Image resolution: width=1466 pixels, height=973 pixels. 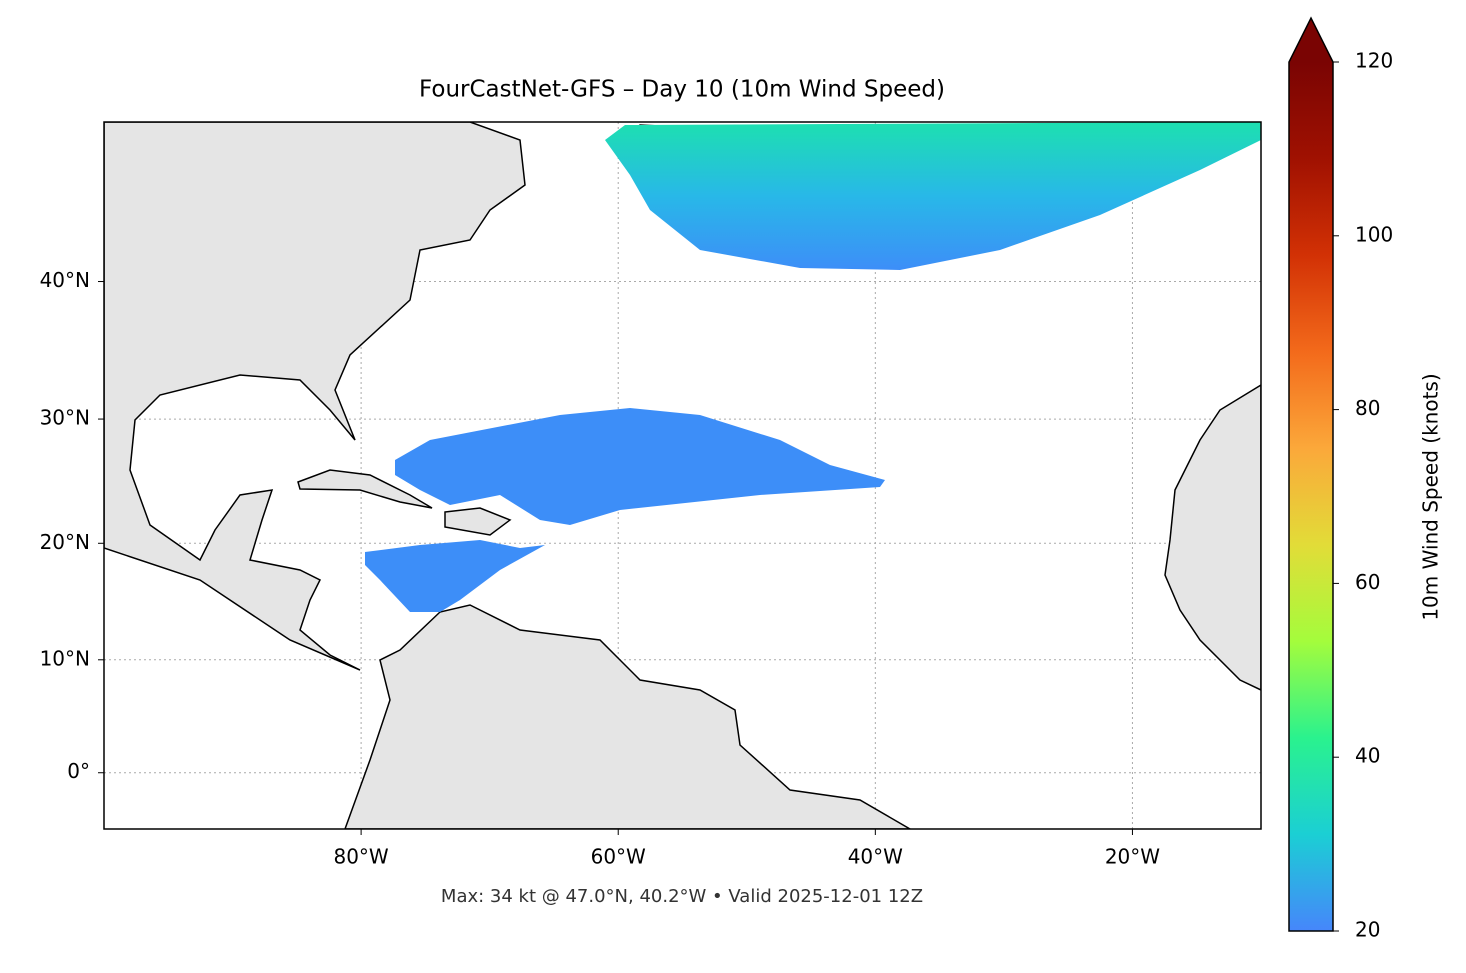 I want to click on colorbar-frame, so click(x=1311, y=474).